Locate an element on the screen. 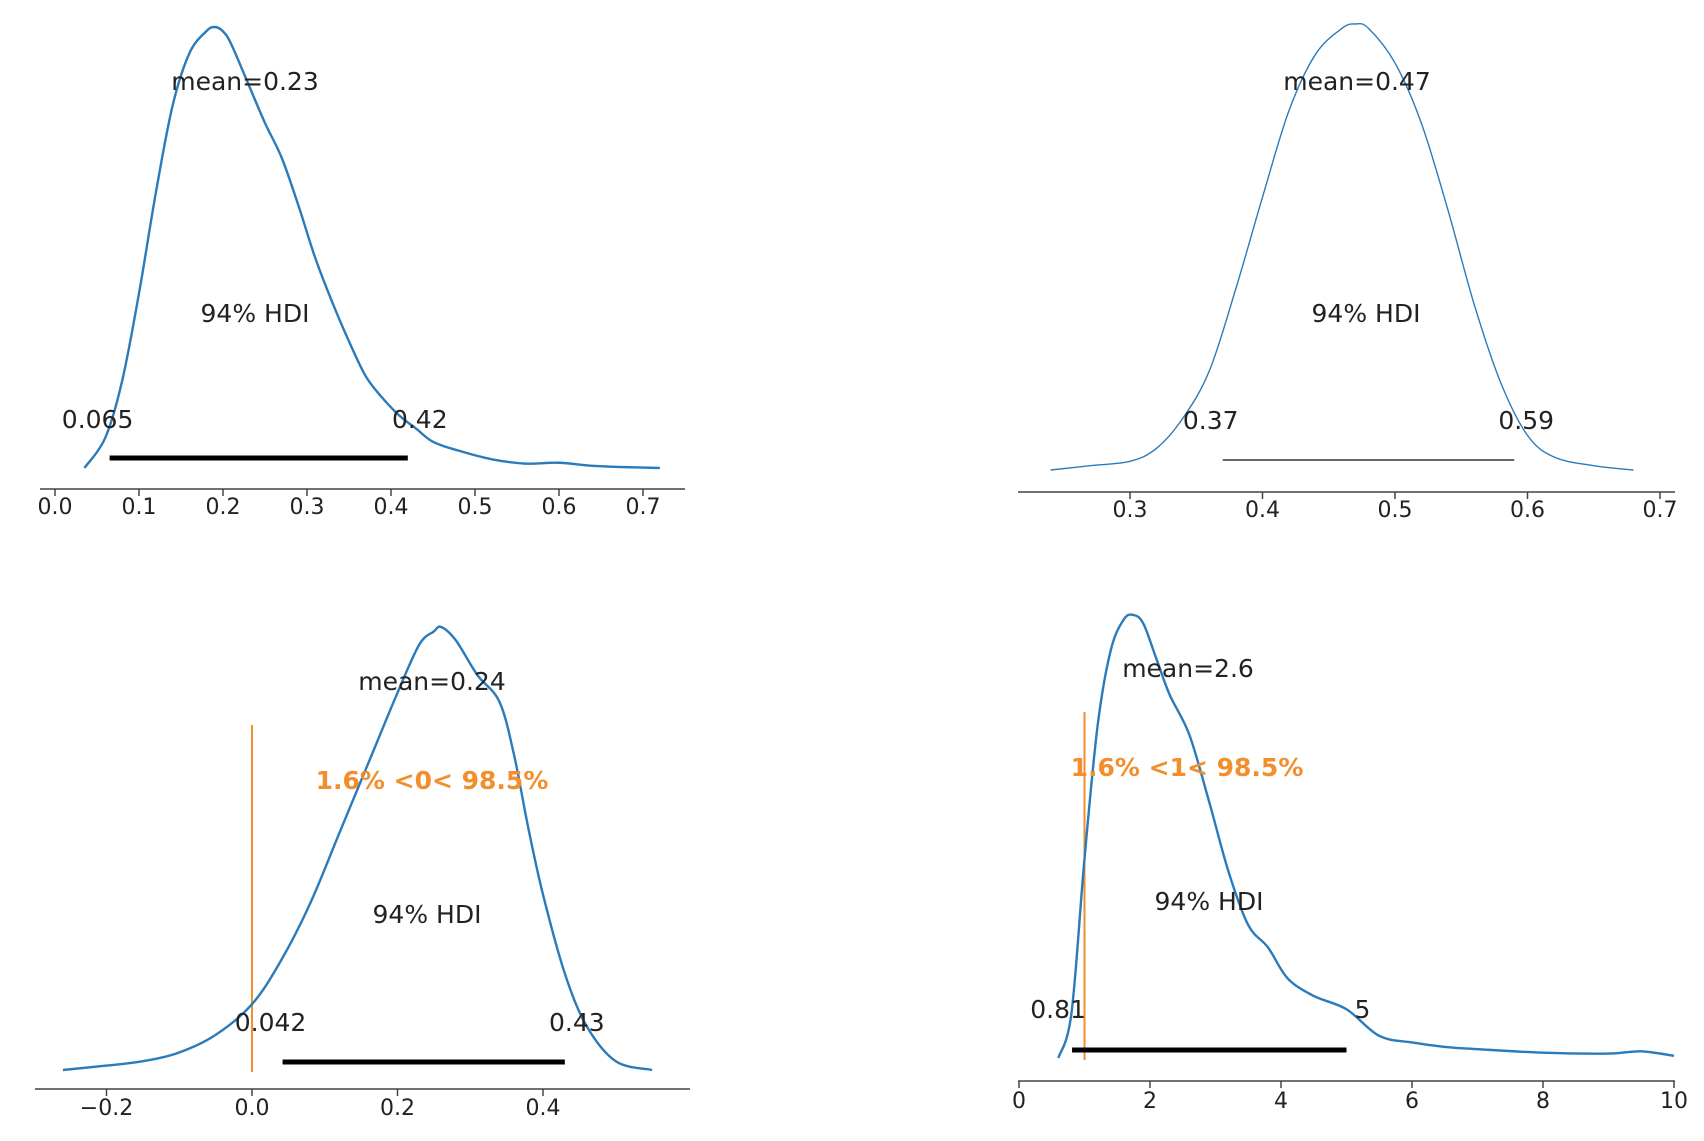  x-tick-label: 0.1 is located at coordinates (139, 507).